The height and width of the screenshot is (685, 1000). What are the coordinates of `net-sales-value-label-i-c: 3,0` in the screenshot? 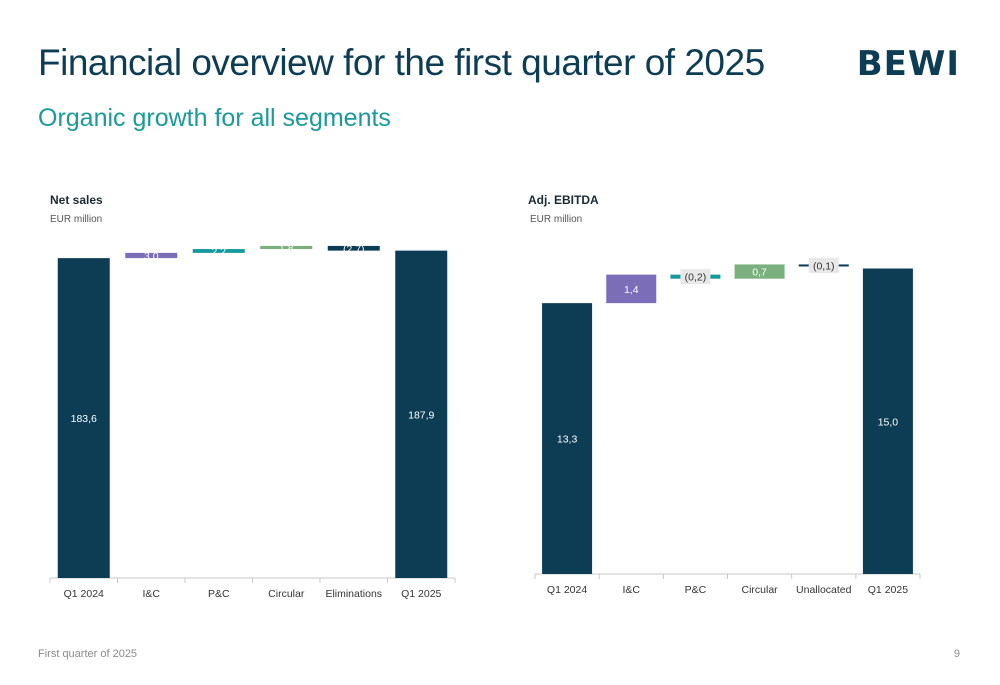 It's located at (151, 257).